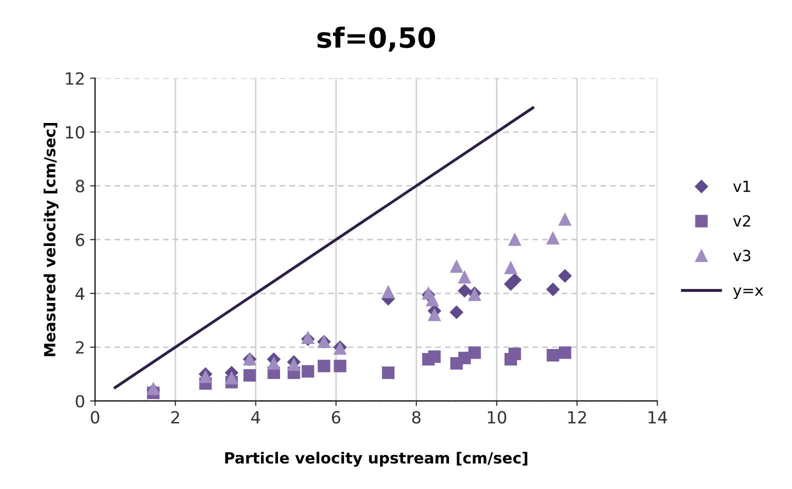 The height and width of the screenshot is (489, 792). Describe the element at coordinates (376, 459) in the screenshot. I see `x-axis-title: Particle velocity upstream [cm/sec]` at that location.